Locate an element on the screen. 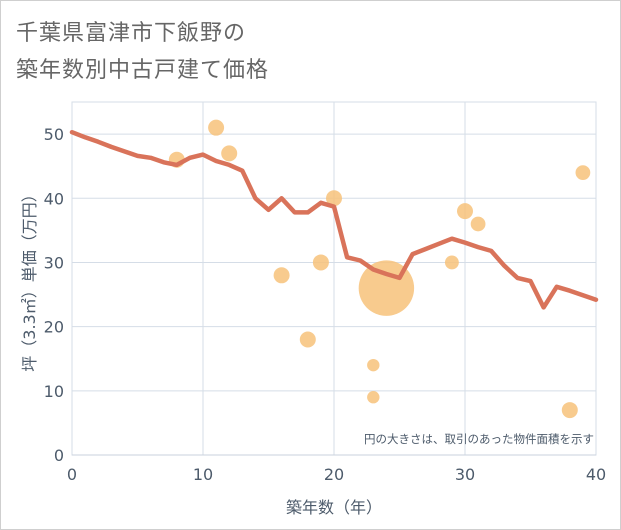  y-tick-label: 20 is located at coordinates (54, 327).